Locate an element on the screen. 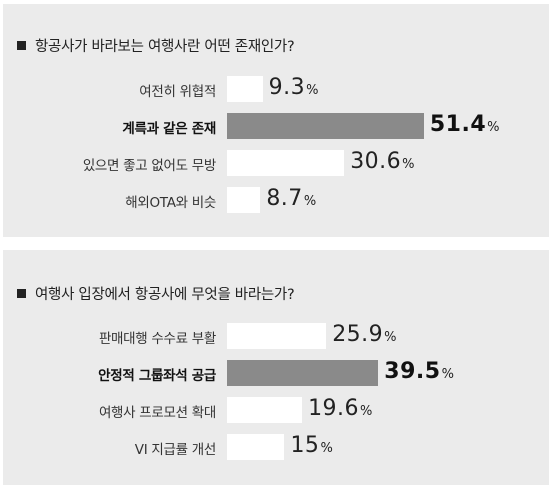 The image size is (553, 491). value-number: 8.7 is located at coordinates (284, 198).